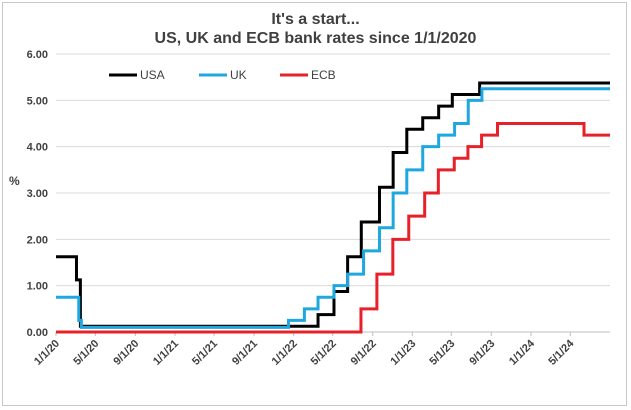  I want to click on x-tick-label: 1/1/22, so click(285, 353).